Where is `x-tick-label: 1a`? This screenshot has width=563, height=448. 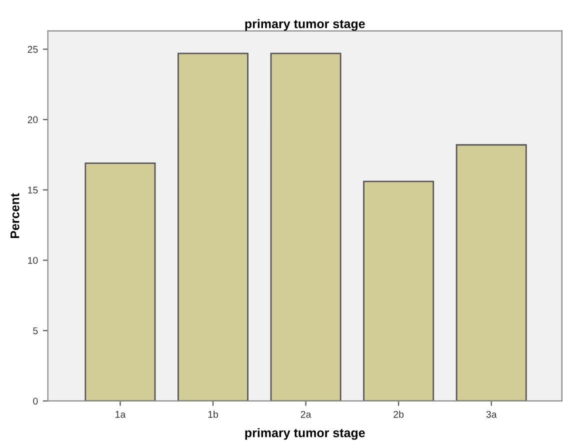
x-tick-label: 1a is located at coordinates (121, 414).